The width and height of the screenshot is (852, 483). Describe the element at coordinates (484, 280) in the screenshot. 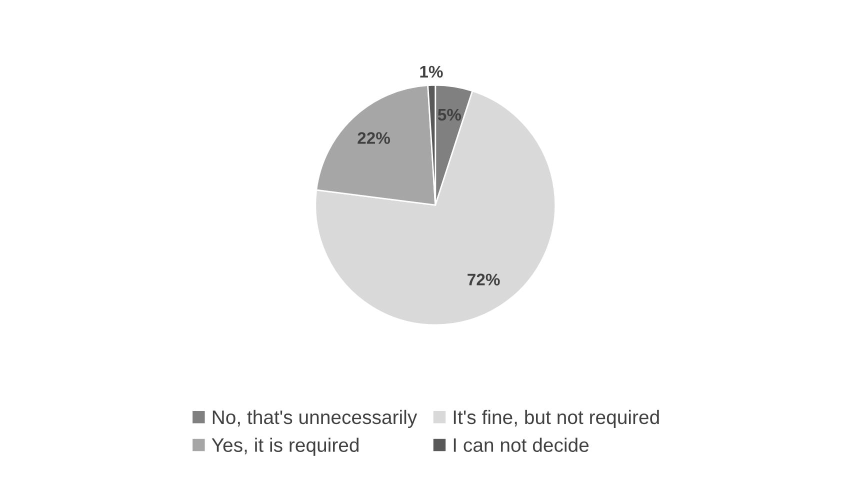

I see `data-label: 72%` at that location.